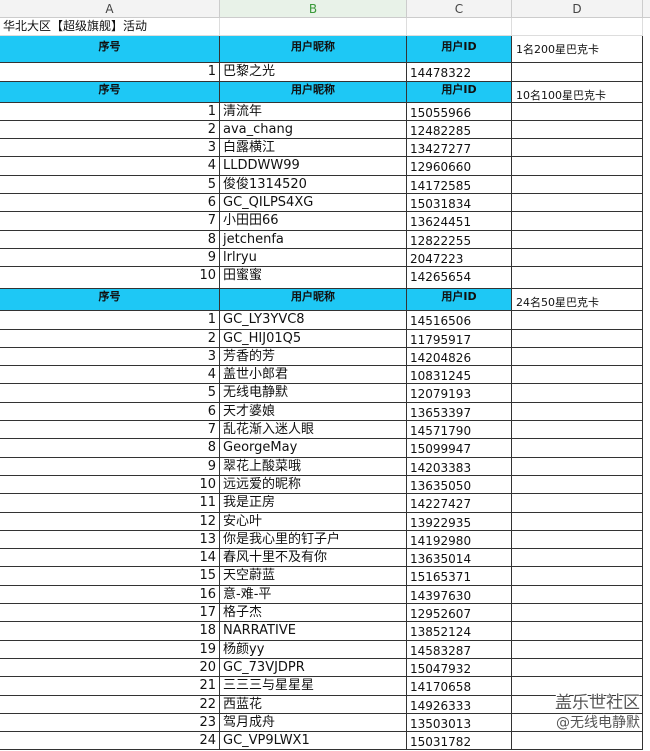  Describe the element at coordinates (110, 741) in the screenshot. I see `seq-cell: 24` at that location.